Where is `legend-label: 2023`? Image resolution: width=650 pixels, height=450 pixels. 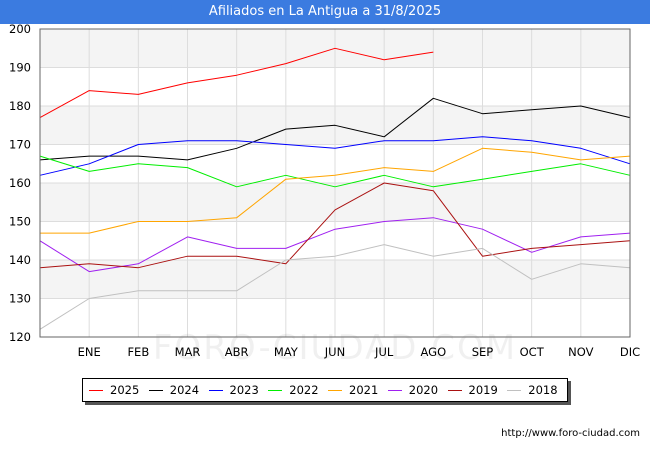
legend-label: 2023 is located at coordinates (244, 390).